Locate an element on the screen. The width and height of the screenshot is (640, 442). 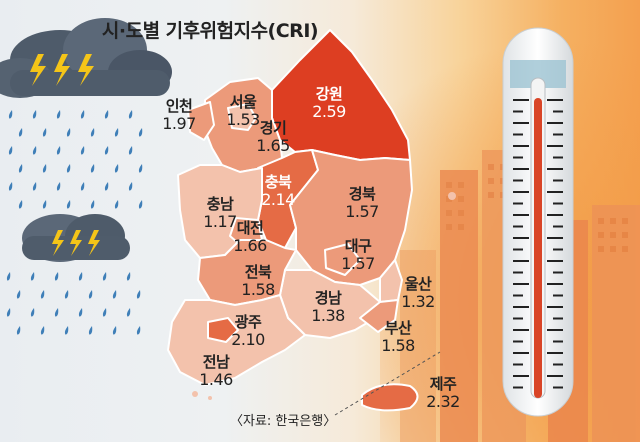
rain-drops is located at coordinates (74, 222).